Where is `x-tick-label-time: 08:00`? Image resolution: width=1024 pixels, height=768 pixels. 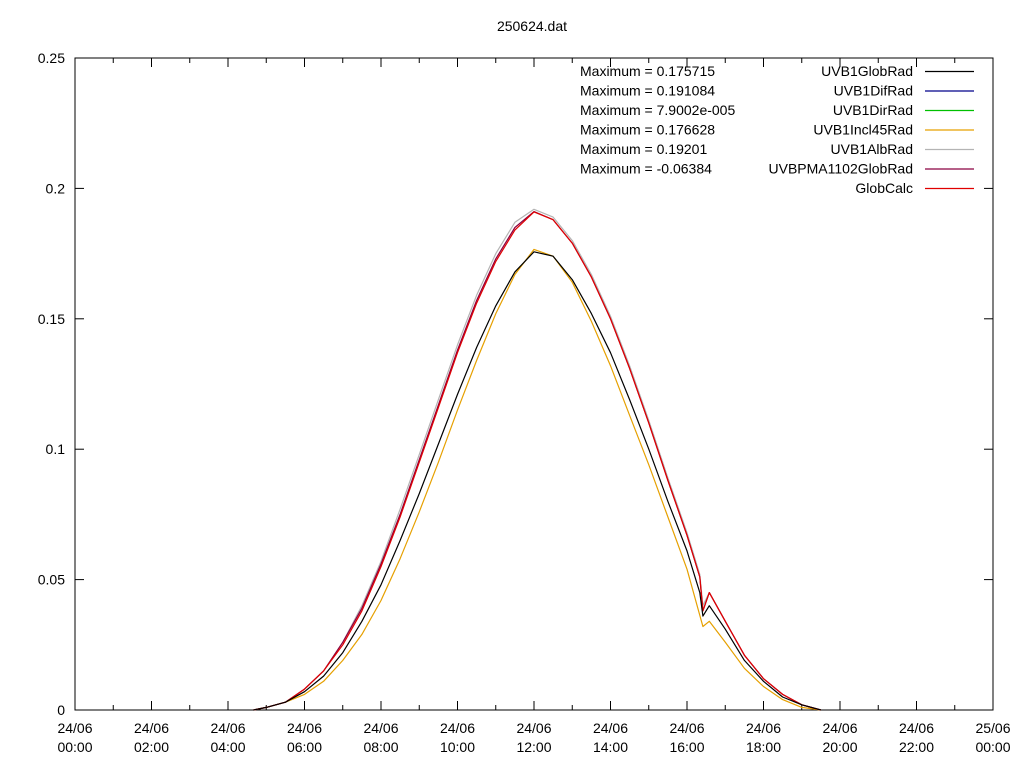 x-tick-label-time: 08:00 is located at coordinates (380, 747).